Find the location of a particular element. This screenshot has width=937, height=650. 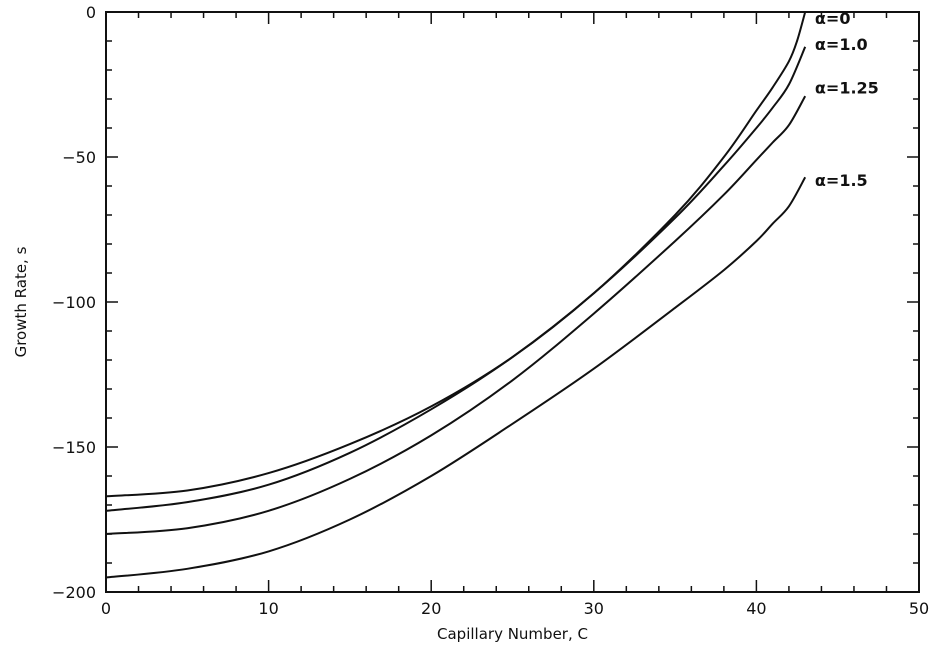

x-tick-label: 40 is located at coordinates (756, 608).